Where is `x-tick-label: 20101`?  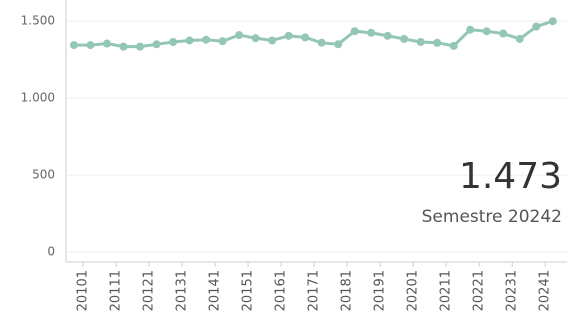
x-tick-label: 20101 is located at coordinates (83, 290).